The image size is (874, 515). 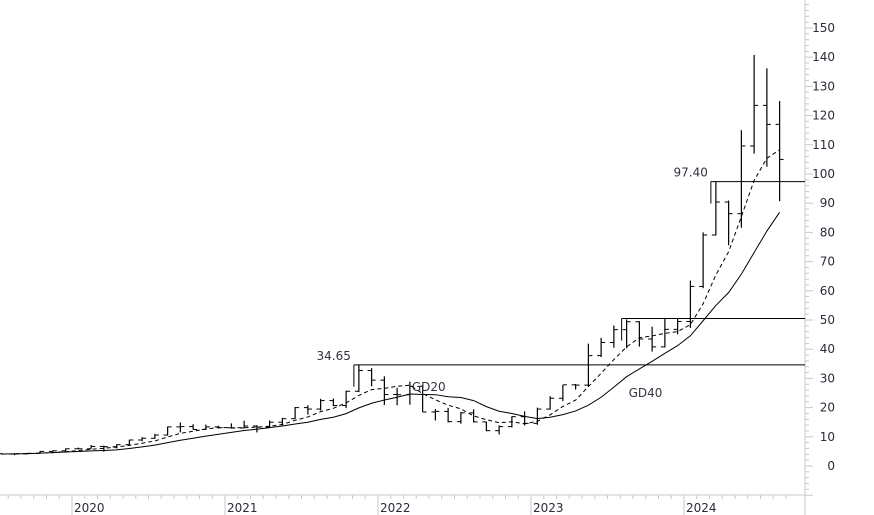 I want to click on level-label: 97.40, so click(x=691, y=173).